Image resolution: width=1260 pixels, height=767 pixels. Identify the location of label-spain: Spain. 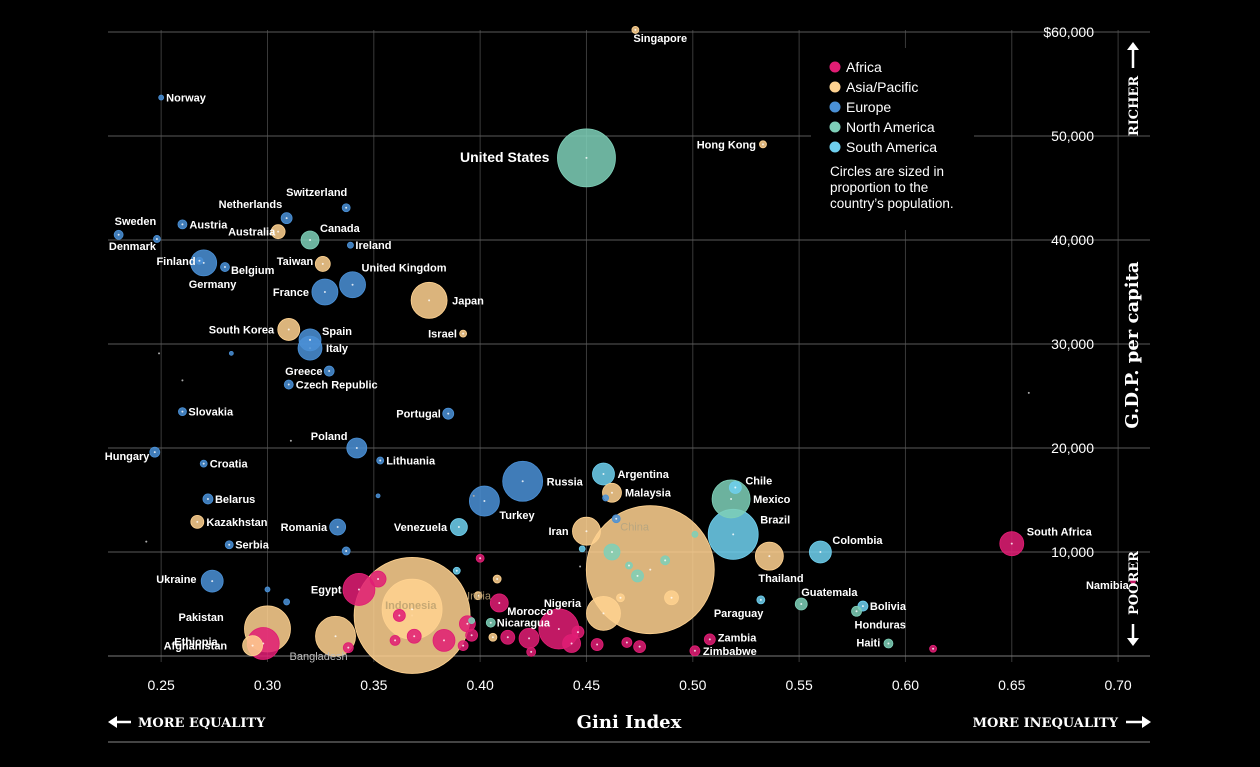
(337, 332).